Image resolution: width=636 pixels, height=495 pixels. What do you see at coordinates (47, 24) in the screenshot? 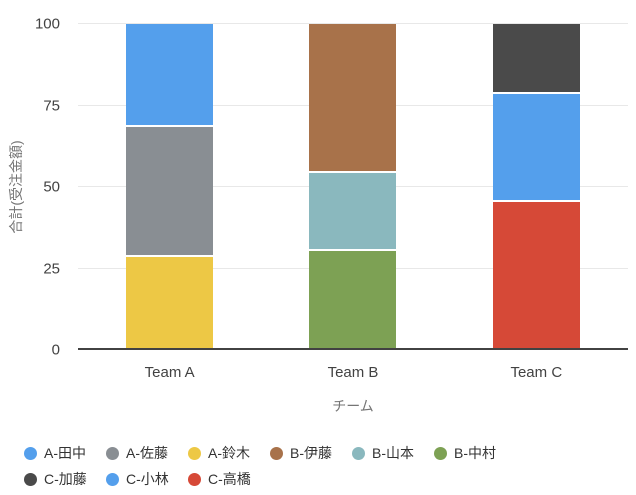
I see `y-tick-label-100: 100` at bounding box center [47, 24].